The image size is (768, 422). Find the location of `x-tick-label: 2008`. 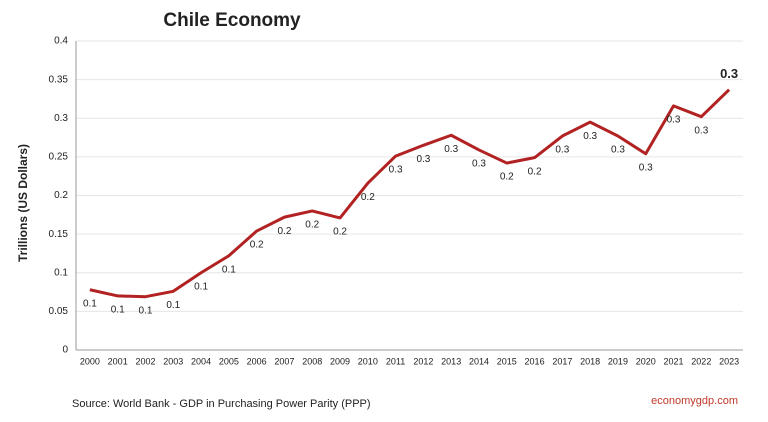

x-tick-label: 2008 is located at coordinates (312, 361).